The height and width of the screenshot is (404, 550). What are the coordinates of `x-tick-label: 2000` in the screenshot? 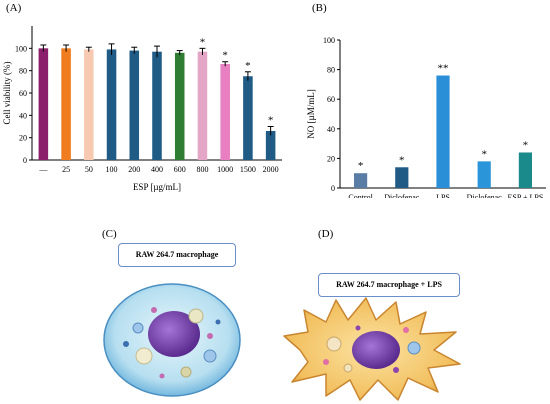 It's located at (271, 169).